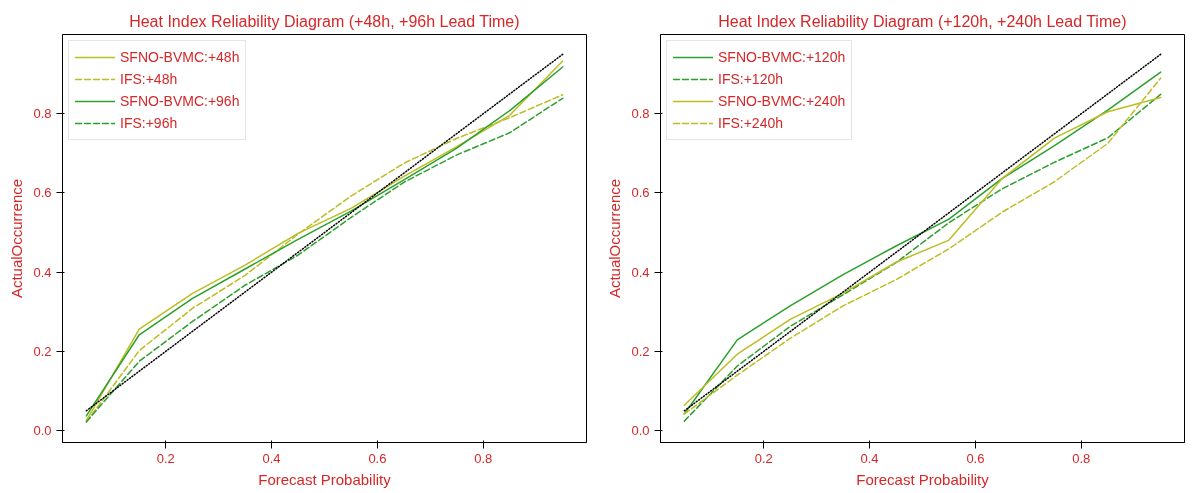 The image size is (1204, 493). Describe the element at coordinates (149, 79) in the screenshot. I see `legend-label: IFS:+48h` at that location.